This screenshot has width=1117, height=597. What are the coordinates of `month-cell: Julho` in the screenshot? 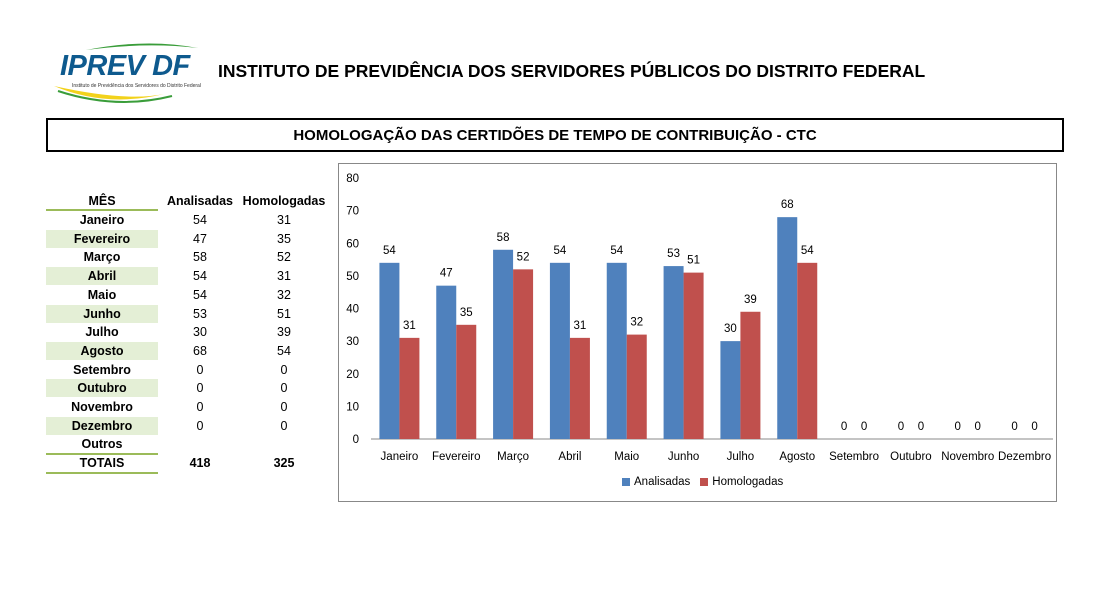 It's located at (102, 332).